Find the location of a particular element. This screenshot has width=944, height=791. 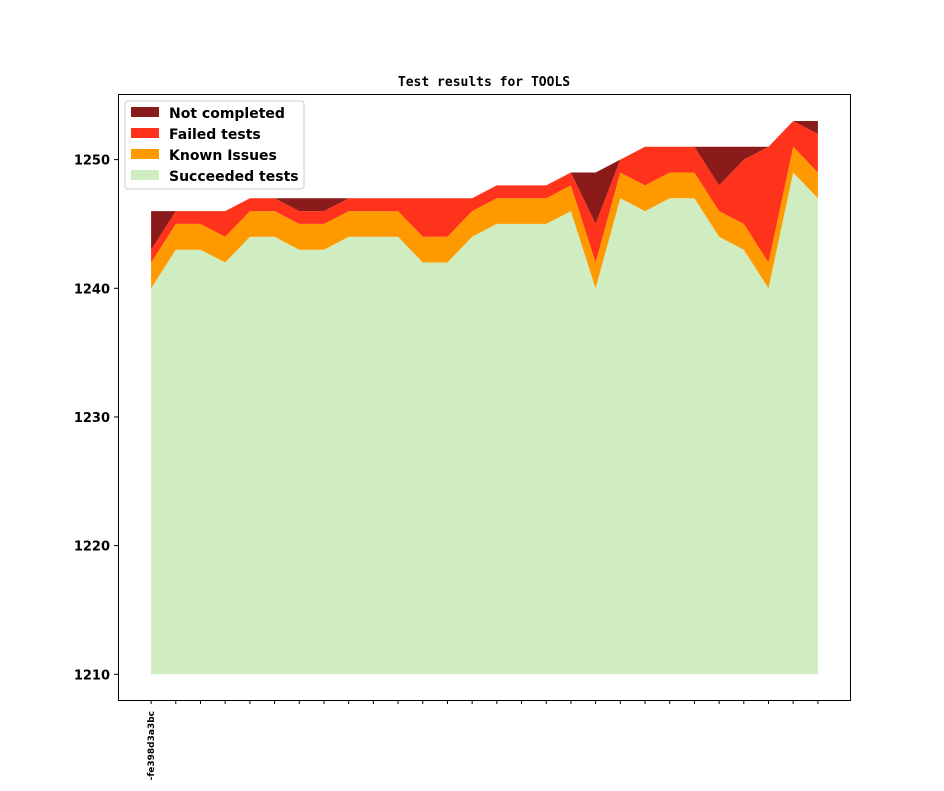

y-tick-label: 1220 is located at coordinates (92, 547).